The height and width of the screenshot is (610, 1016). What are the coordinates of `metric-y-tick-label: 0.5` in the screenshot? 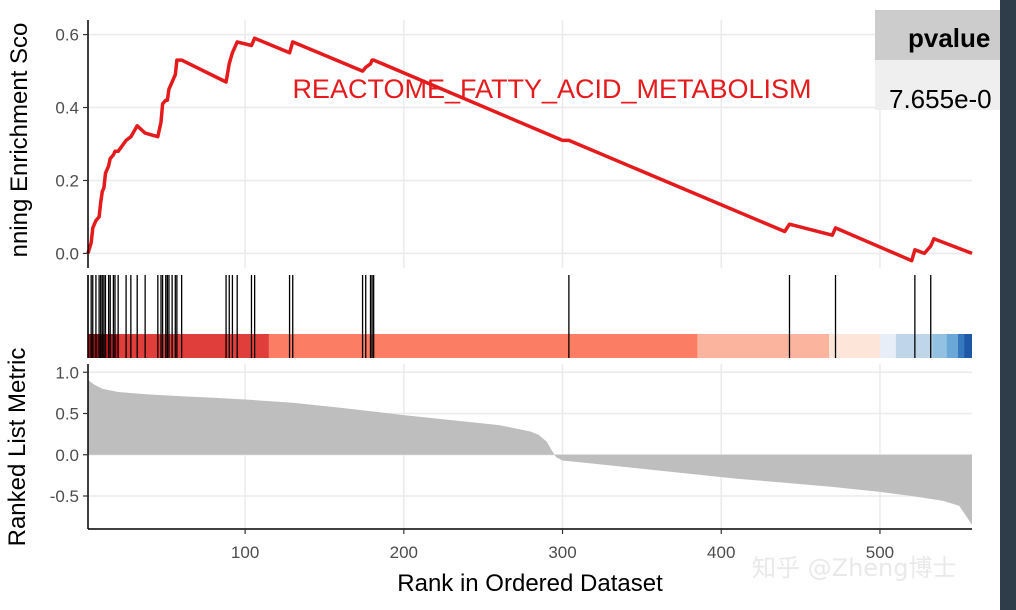 It's located at (67, 414).